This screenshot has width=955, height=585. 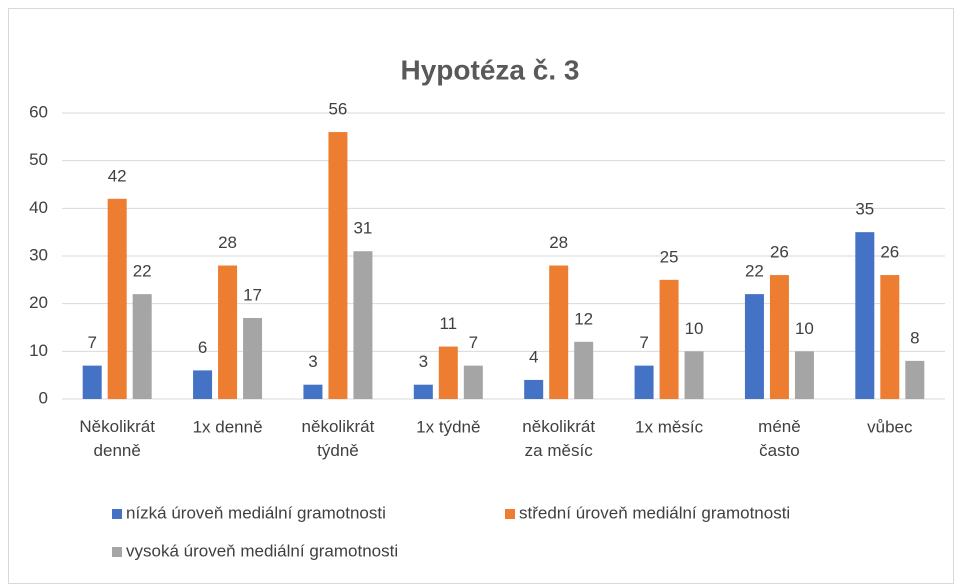 I want to click on y-tick-label: 0, so click(x=43, y=397).